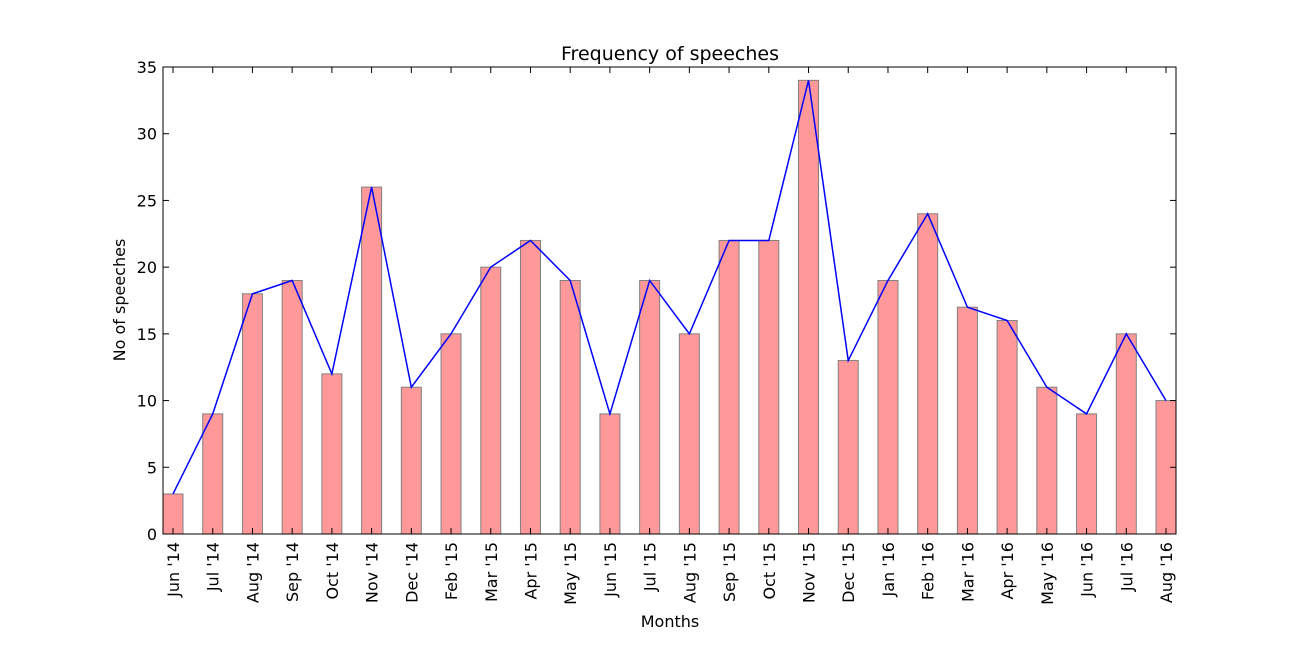 This screenshot has width=1306, height=672. Describe the element at coordinates (152, 534) in the screenshot. I see `y-tick-label: 0` at that location.